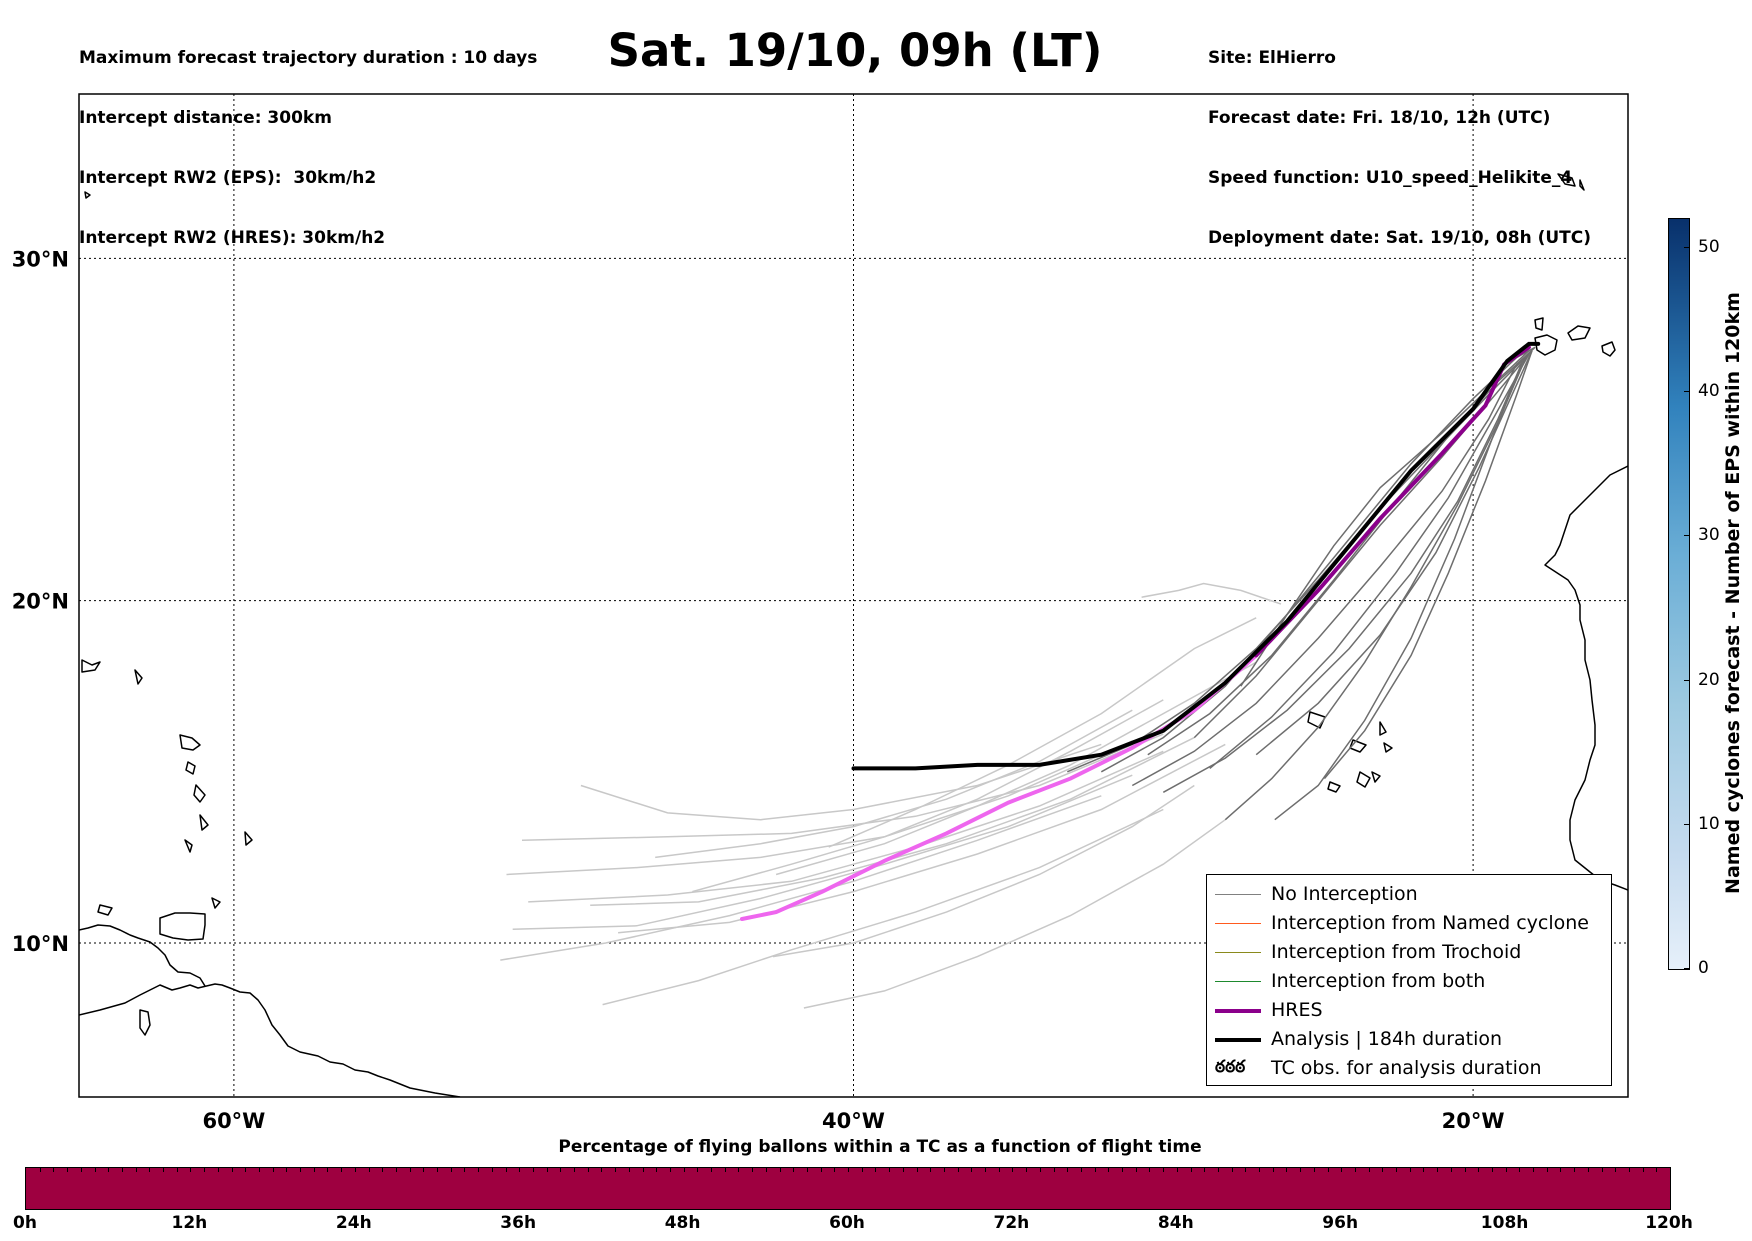 Image resolution: width=1752 pixels, height=1241 pixels. Describe the element at coordinates (1387, 1039) in the screenshot. I see `legend-label: Analysis | 184h duration` at that location.